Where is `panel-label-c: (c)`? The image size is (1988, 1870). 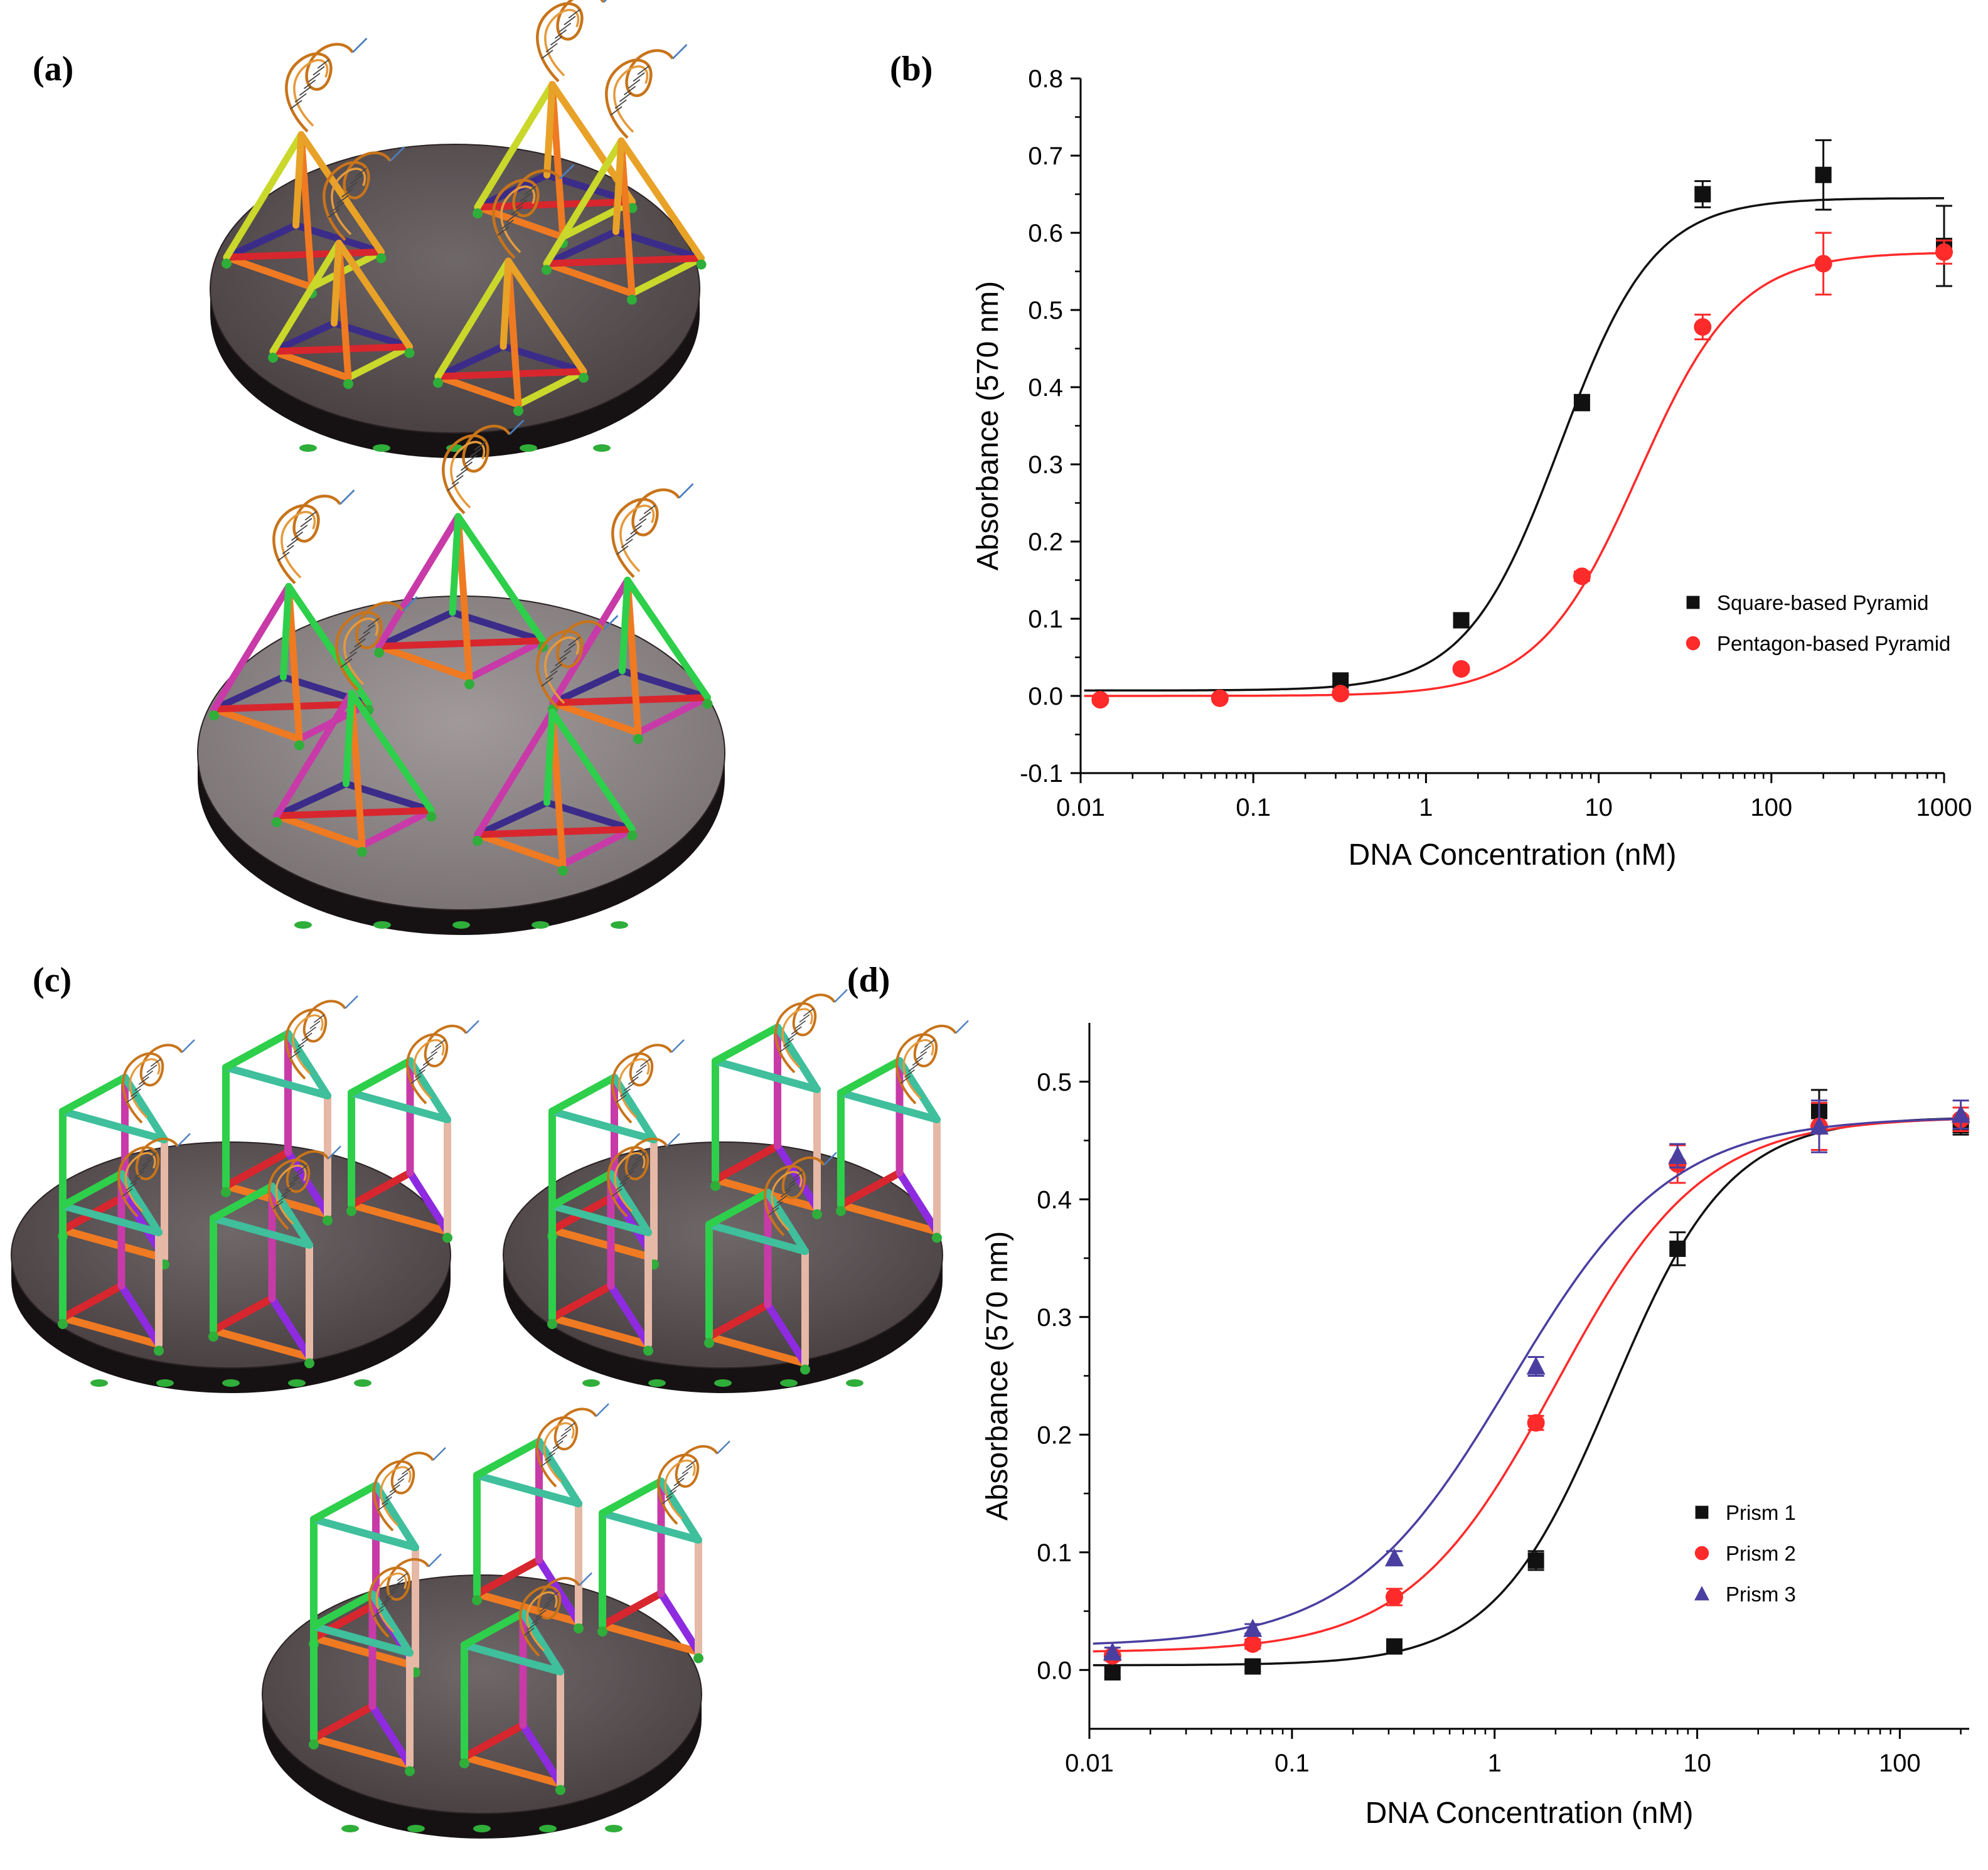 panel-label-c: (c) is located at coordinates (52, 980).